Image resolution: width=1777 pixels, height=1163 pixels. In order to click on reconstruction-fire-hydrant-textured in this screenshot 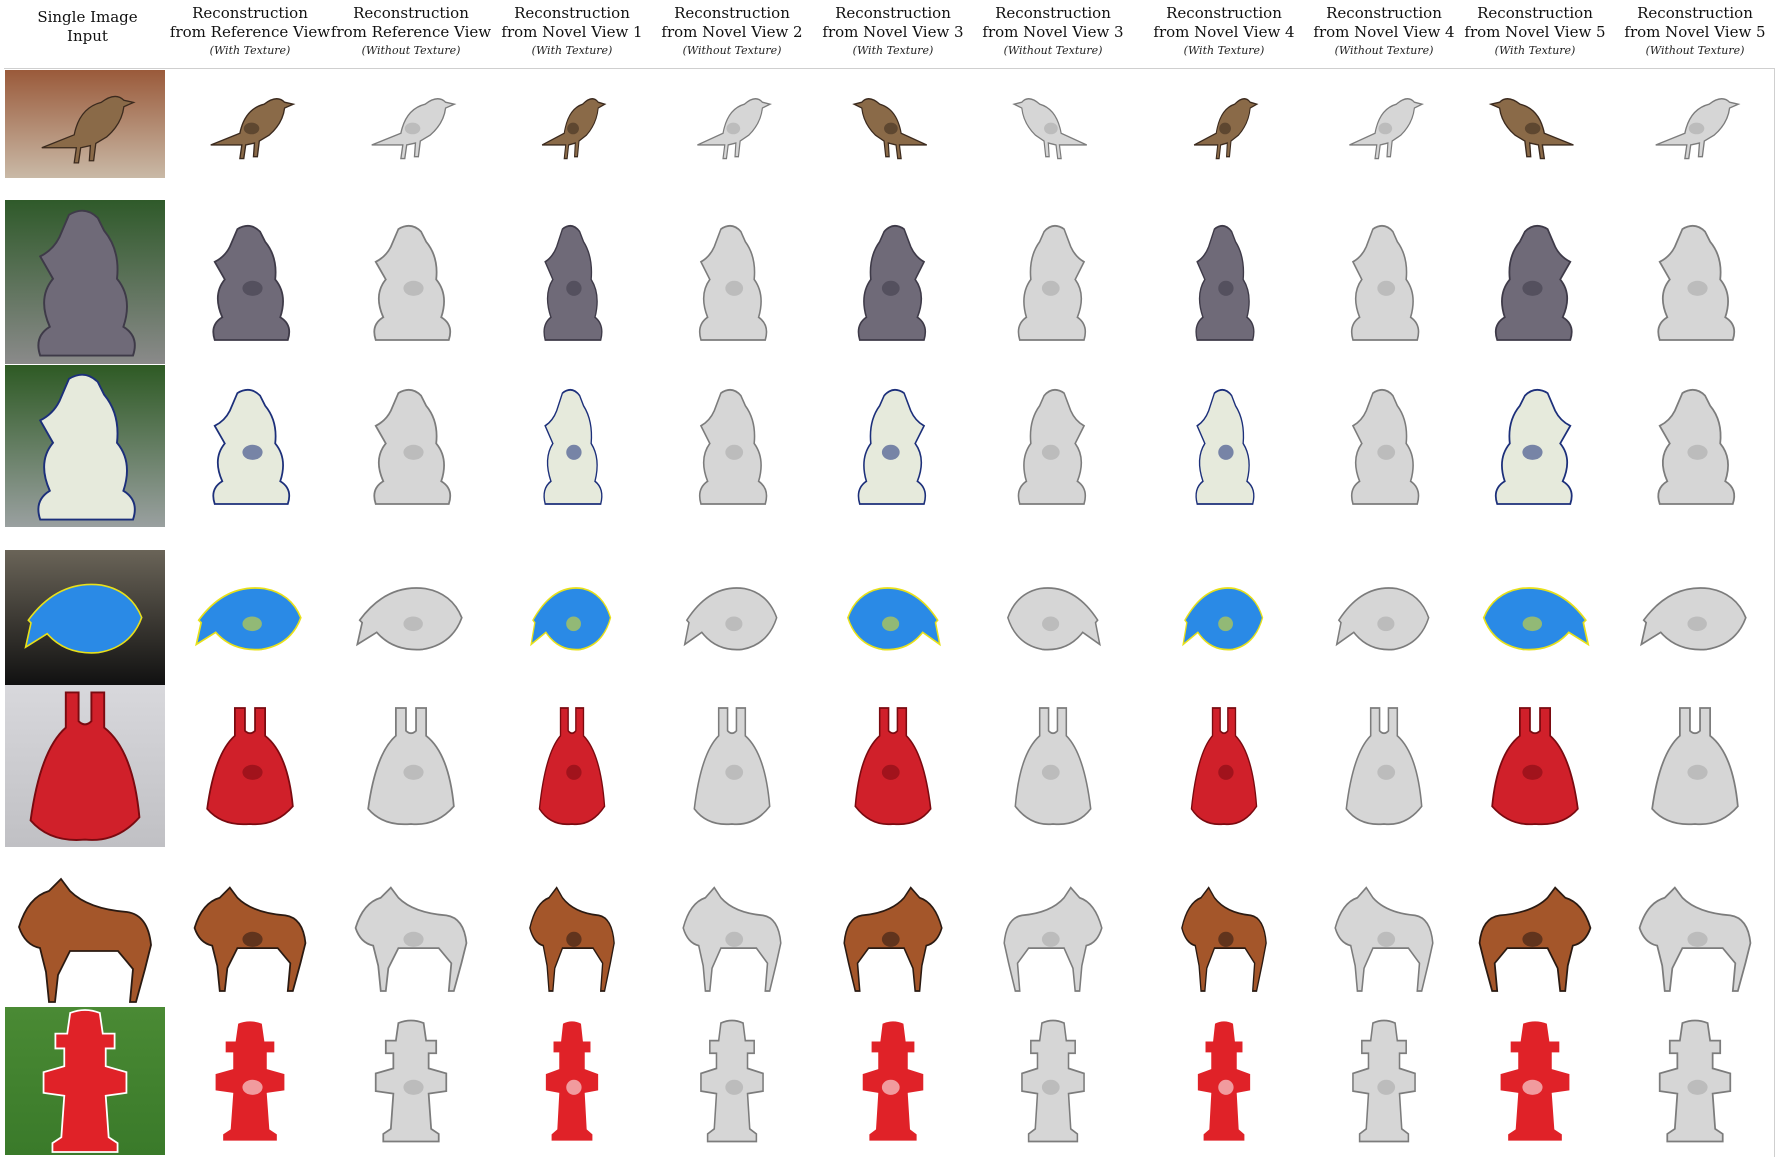, I will do `click(1535, 1081)`.